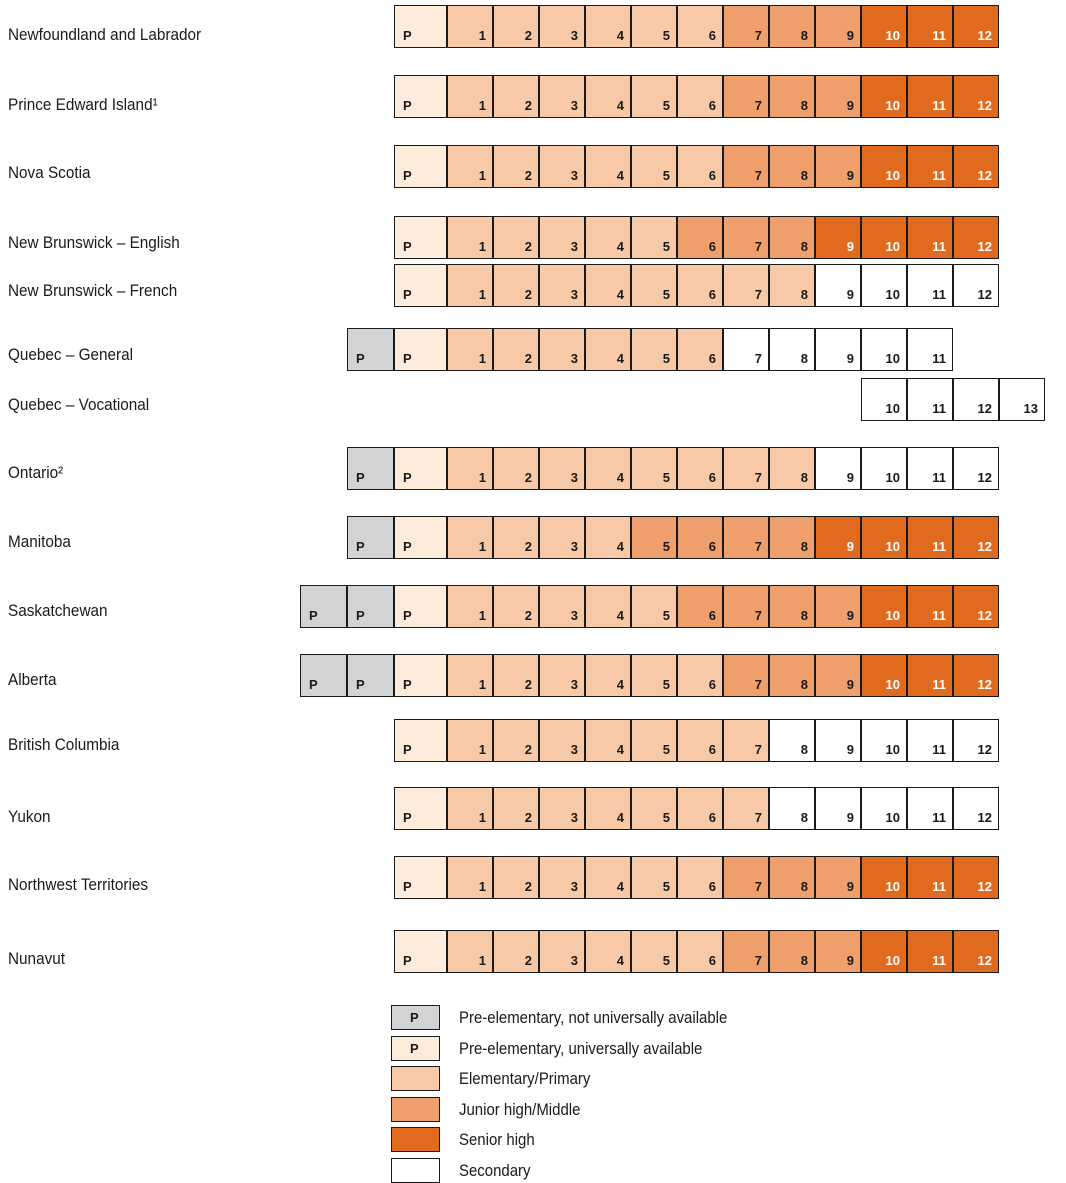 The width and height of the screenshot is (1066, 1183). I want to click on cell-yukon-grade-7: 7, so click(746, 808).